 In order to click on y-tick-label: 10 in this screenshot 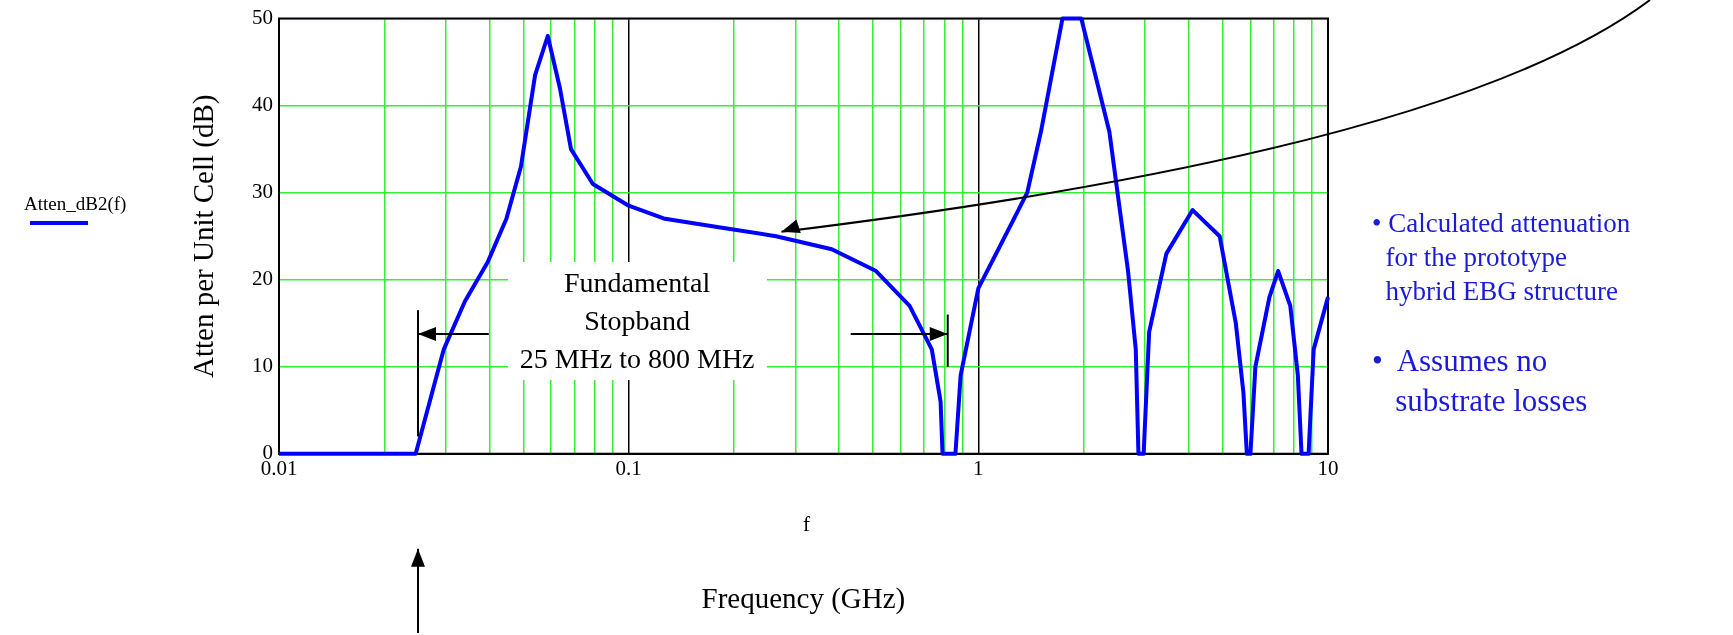, I will do `click(262, 365)`.